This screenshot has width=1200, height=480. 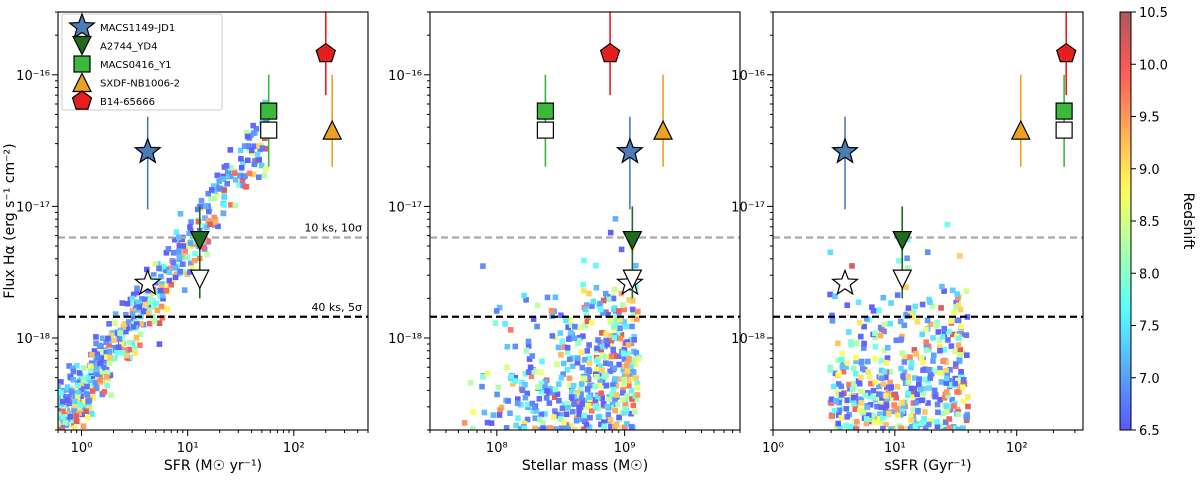 What do you see at coordinates (610, 52) in the screenshot?
I see `object-marker` at bounding box center [610, 52].